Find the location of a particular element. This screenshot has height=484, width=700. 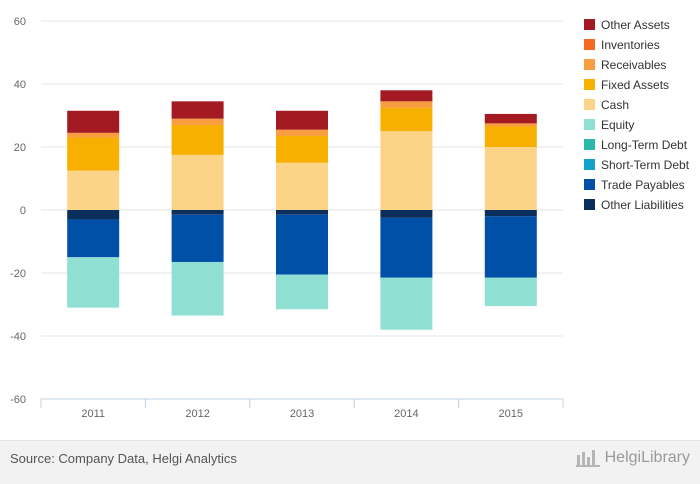

x-tick-label: 2014 is located at coordinates (406, 414).